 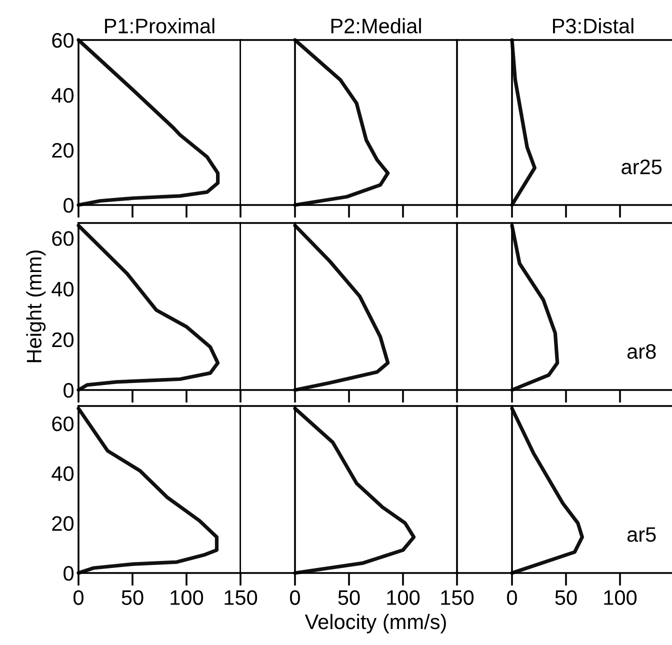 What do you see at coordinates (642, 167) in the screenshot?
I see `annotation: ar25` at bounding box center [642, 167].